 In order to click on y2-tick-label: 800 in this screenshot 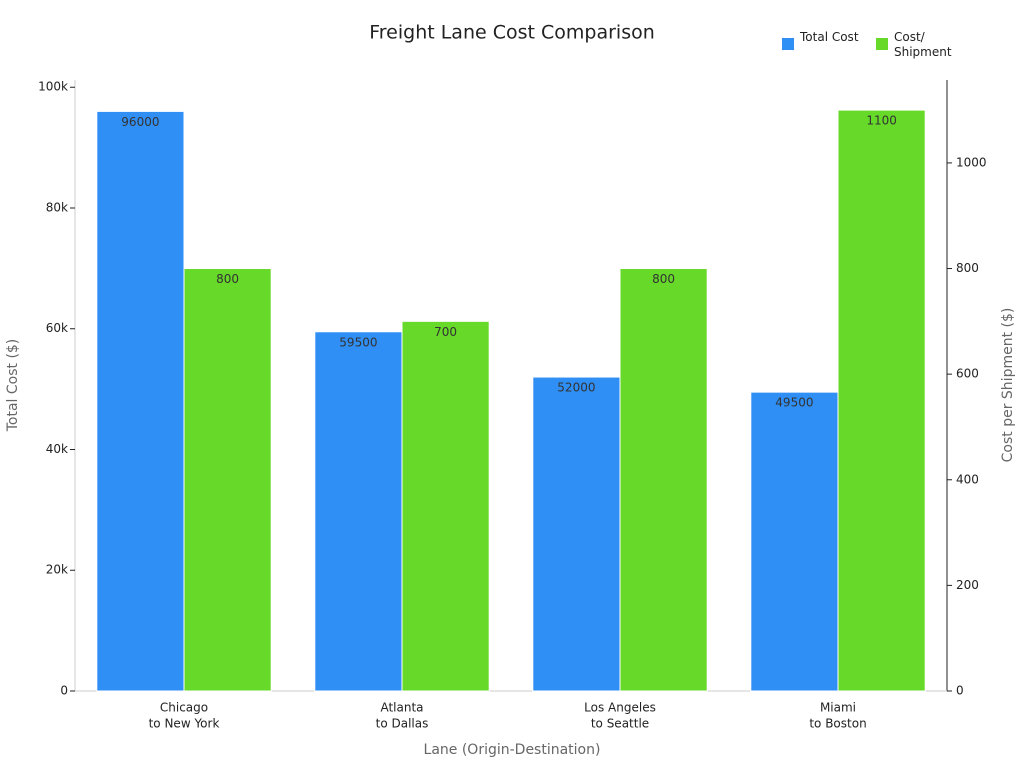, I will do `click(967, 268)`.